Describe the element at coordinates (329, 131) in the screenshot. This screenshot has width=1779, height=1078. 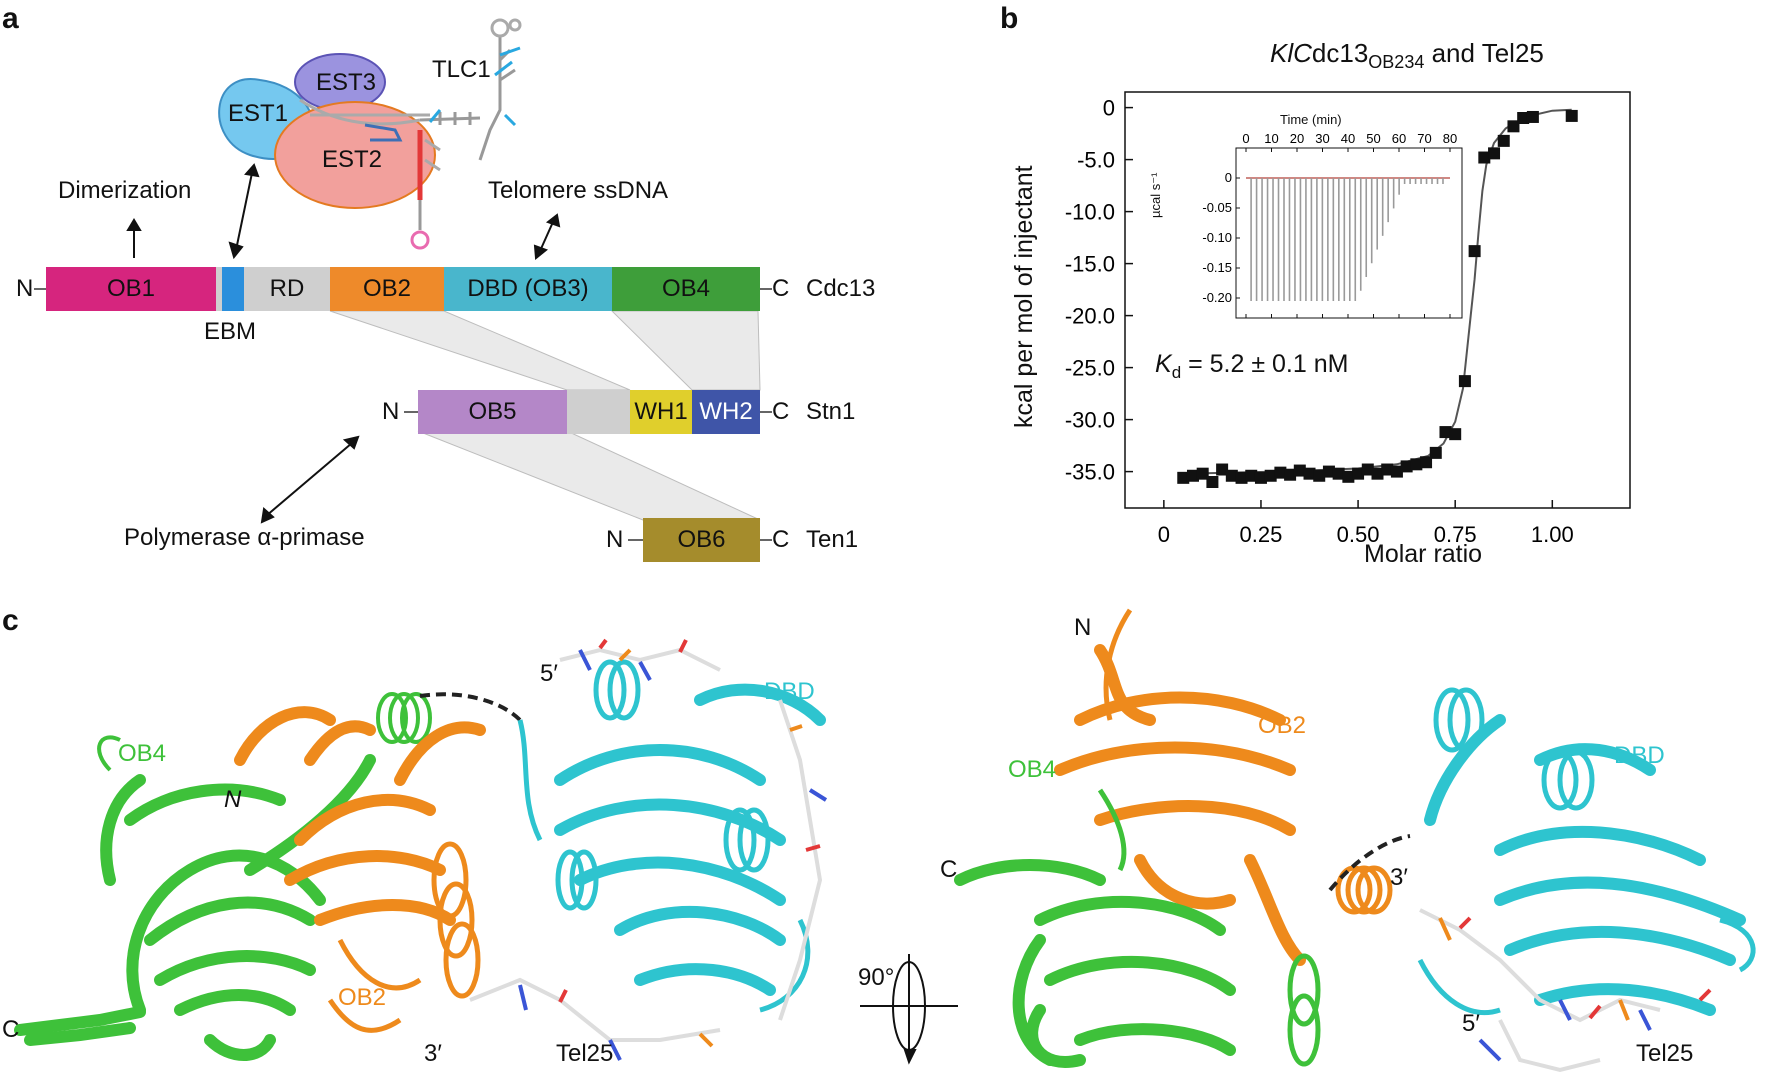
I see `telomerase-complex` at that location.